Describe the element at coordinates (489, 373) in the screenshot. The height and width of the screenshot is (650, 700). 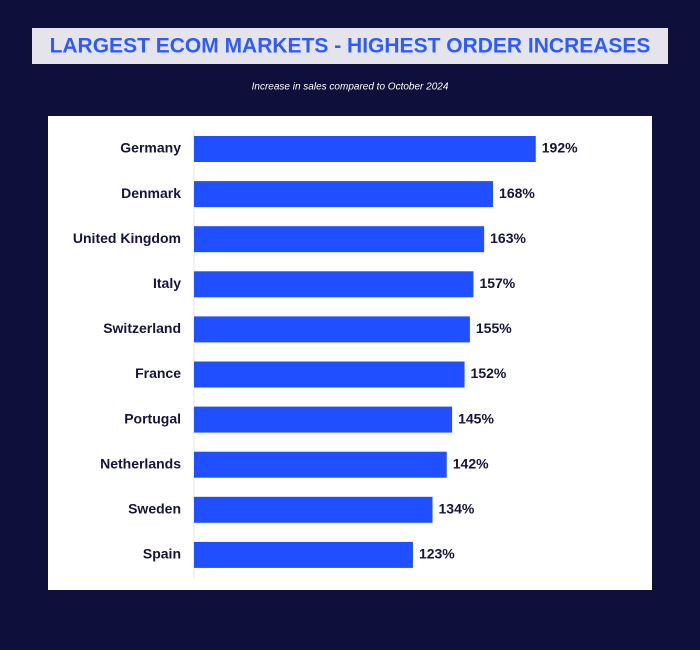
I see `value-label: 152%` at that location.